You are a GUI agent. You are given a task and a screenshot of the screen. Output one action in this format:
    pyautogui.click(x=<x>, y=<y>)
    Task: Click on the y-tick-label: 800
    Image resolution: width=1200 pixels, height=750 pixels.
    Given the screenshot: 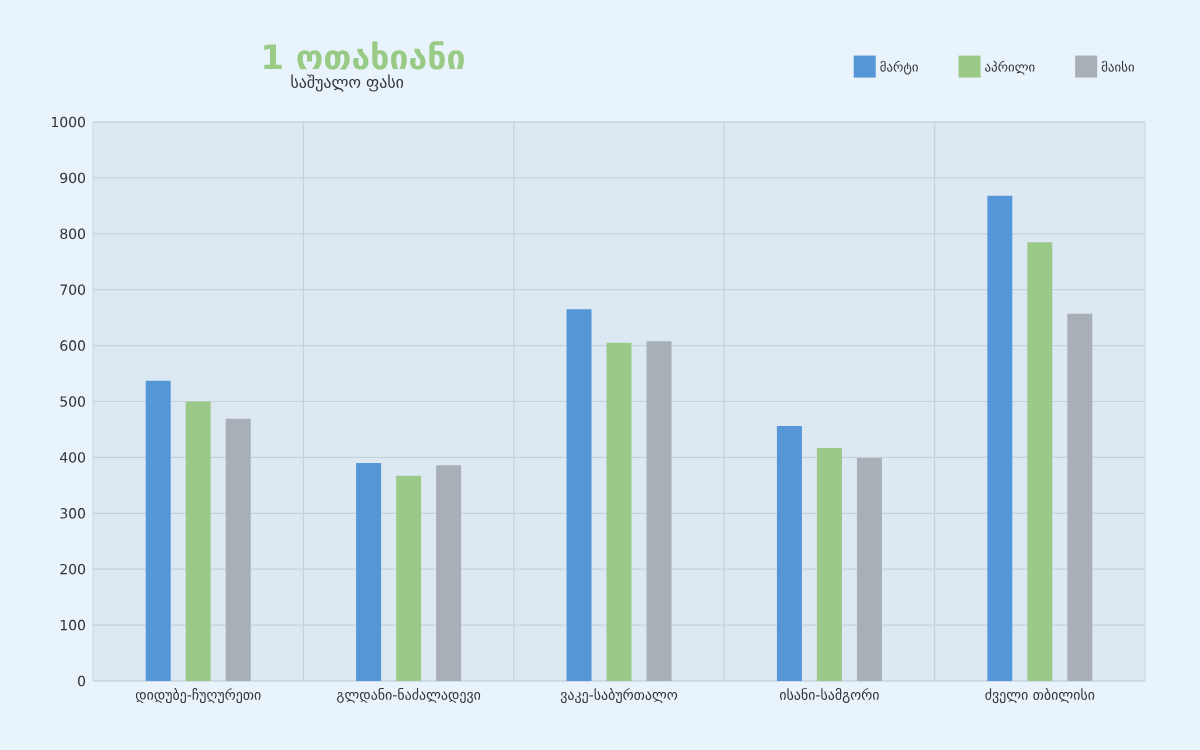 What is the action you would take?
    pyautogui.click(x=73, y=234)
    